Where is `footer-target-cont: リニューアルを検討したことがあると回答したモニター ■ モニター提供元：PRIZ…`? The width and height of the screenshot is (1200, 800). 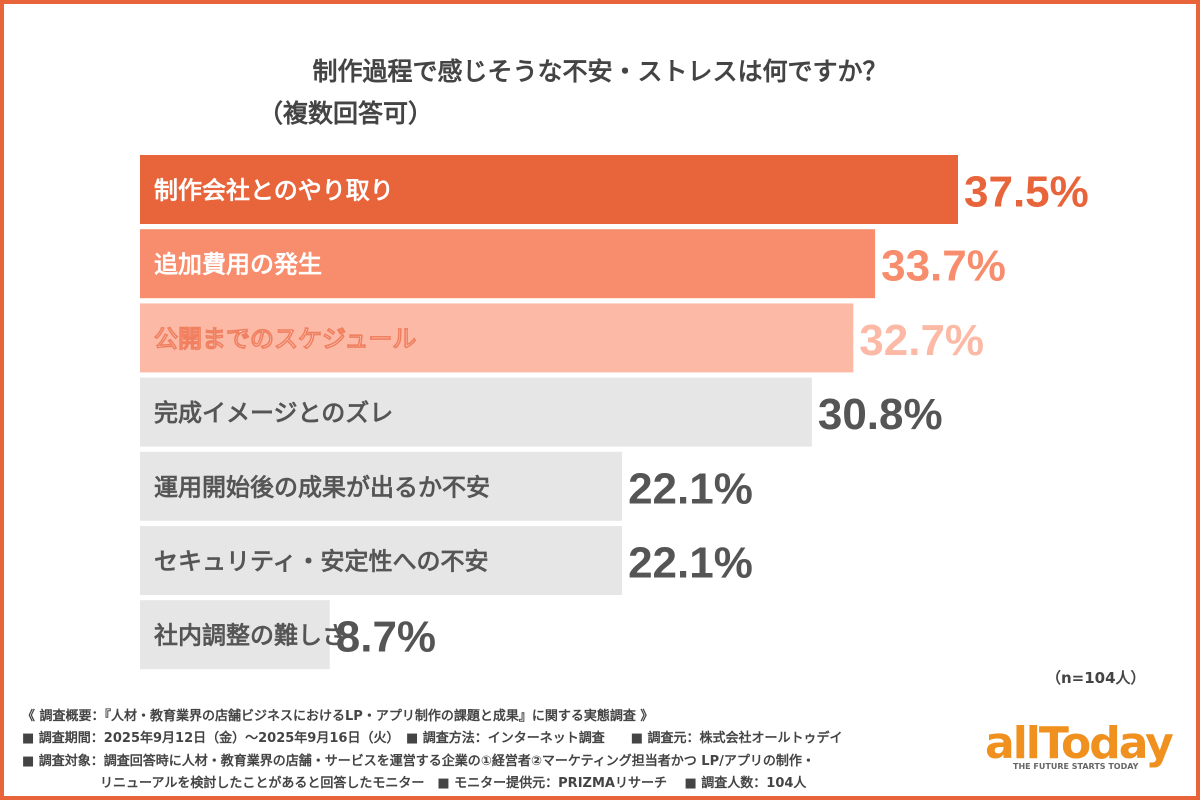
footer-target-cont: リニューアルを検討したことがあると回答したモニター ■ モニター提供元：PRIZ… is located at coordinates (414, 783).